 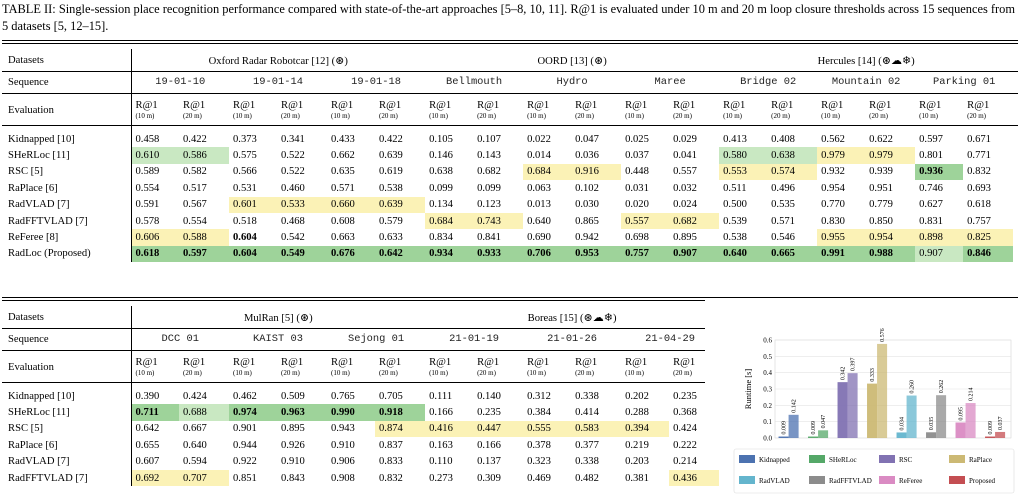 I want to click on result-cell: 0.746, so click(x=931, y=188).